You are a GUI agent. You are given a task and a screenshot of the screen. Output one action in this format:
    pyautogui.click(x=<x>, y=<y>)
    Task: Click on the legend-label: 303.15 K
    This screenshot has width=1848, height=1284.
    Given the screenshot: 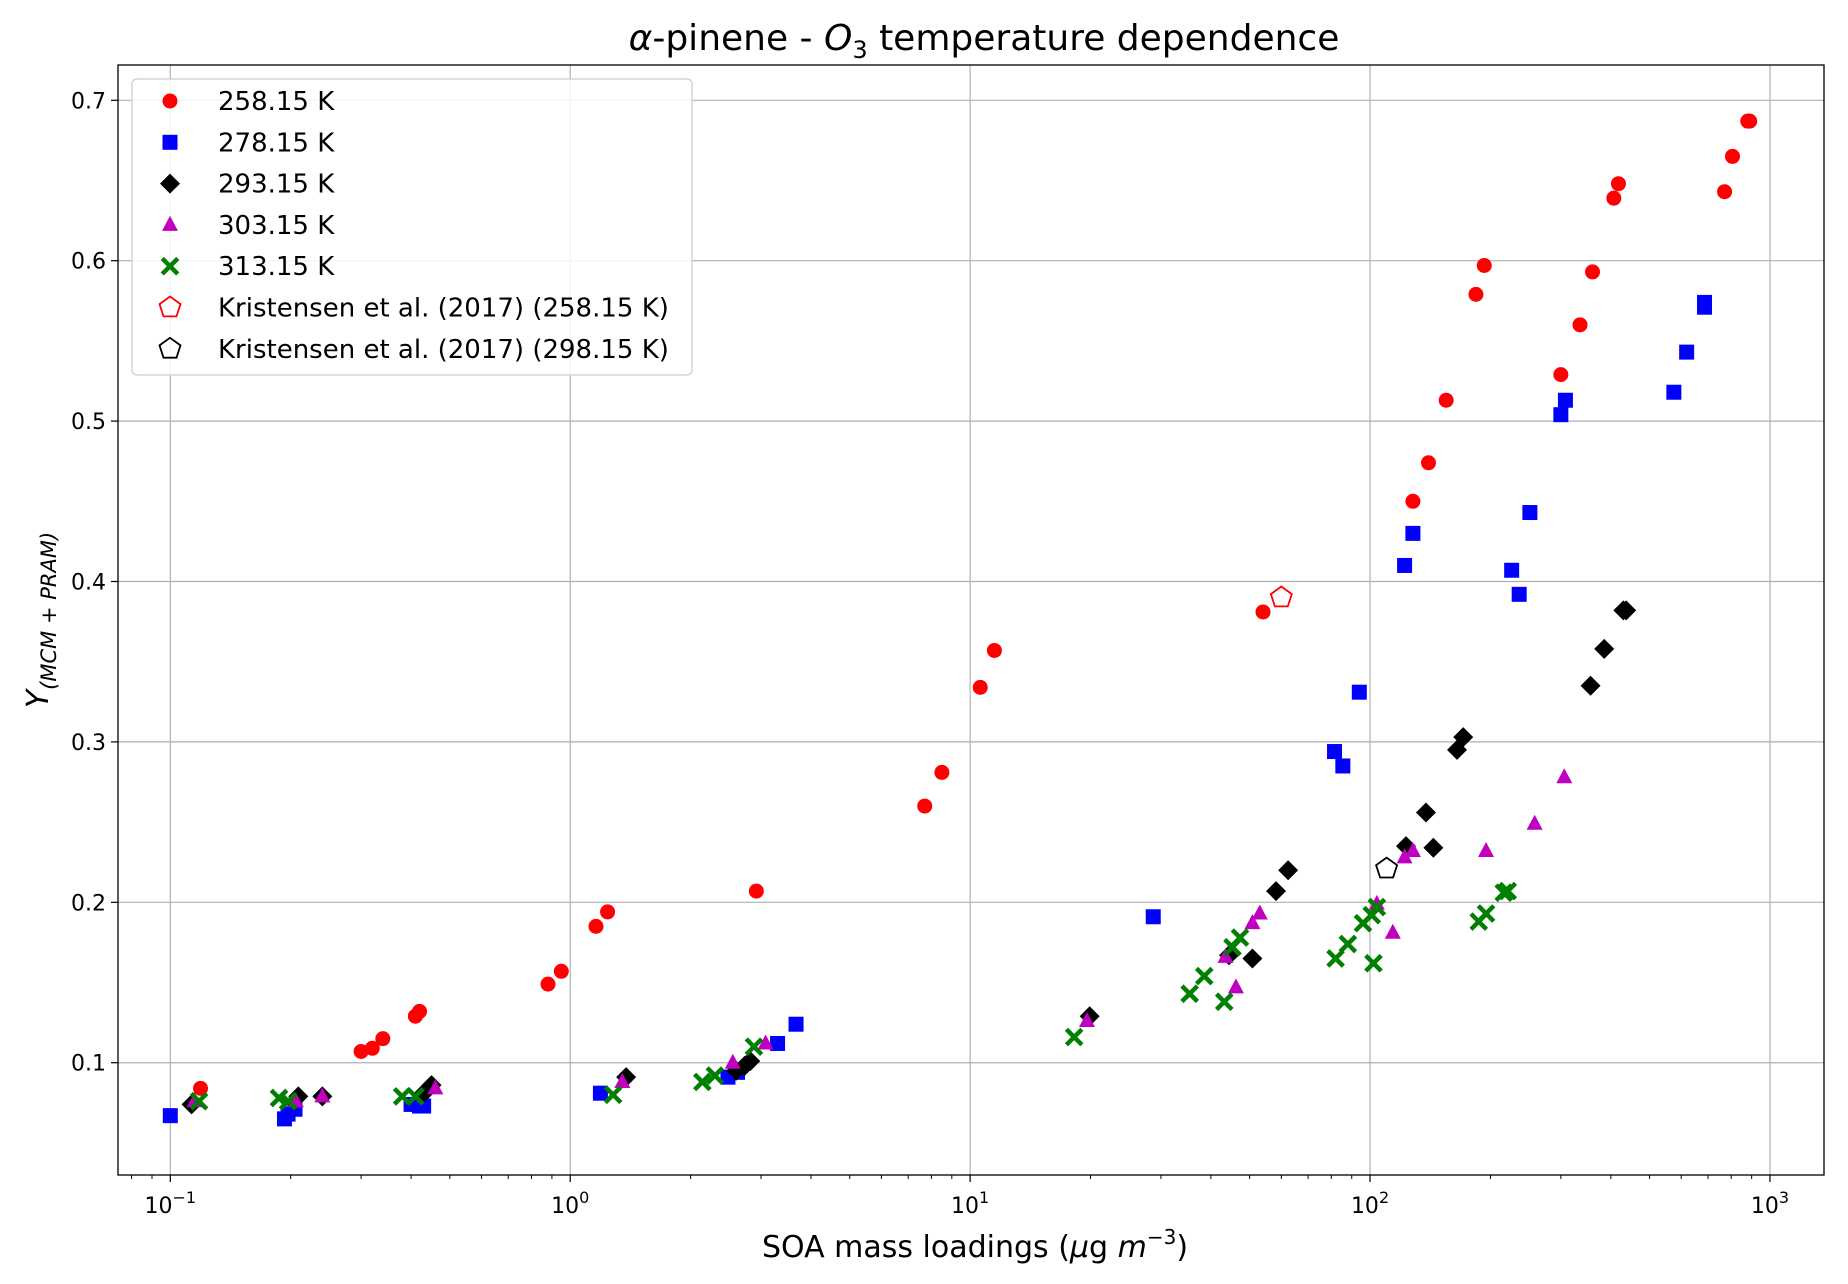 What is the action you would take?
    pyautogui.click(x=276, y=226)
    